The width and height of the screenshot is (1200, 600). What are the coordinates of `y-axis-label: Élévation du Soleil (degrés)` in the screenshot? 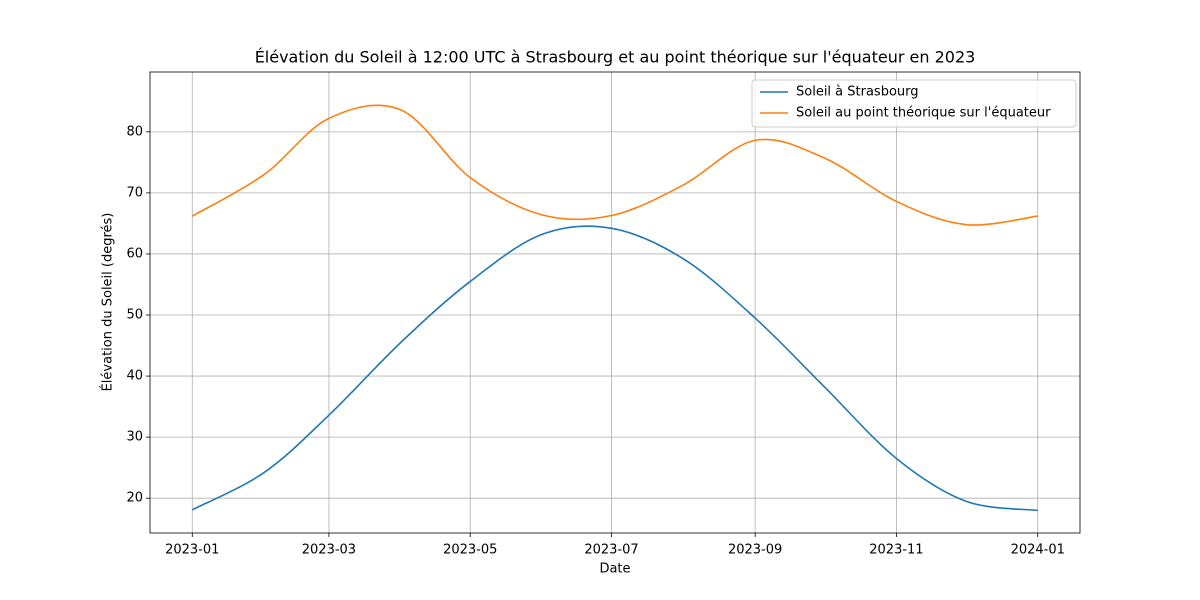 It's located at (108, 302).